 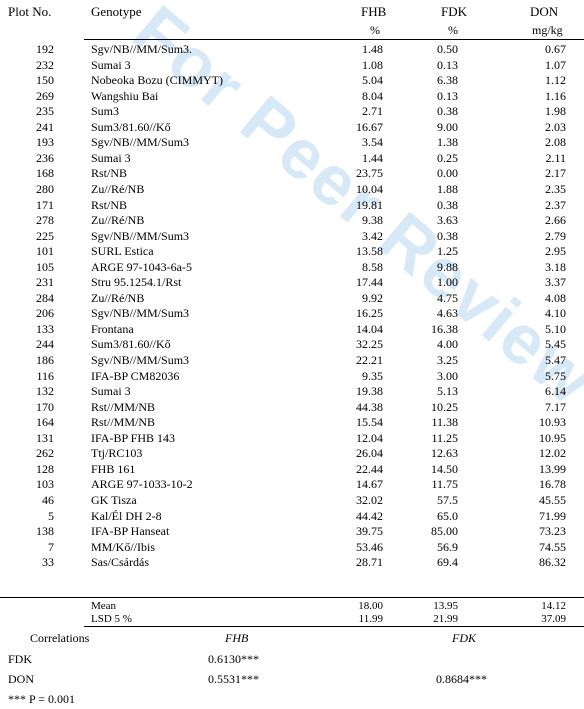 I want to click on fdk-value: 11.38, so click(x=444, y=422).